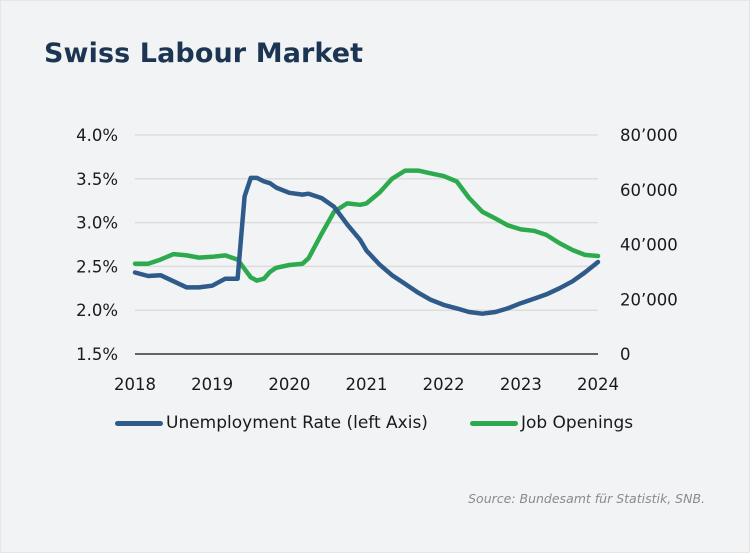 This screenshot has width=750, height=553. I want to click on right-tick-label: 80’000, so click(649, 135).